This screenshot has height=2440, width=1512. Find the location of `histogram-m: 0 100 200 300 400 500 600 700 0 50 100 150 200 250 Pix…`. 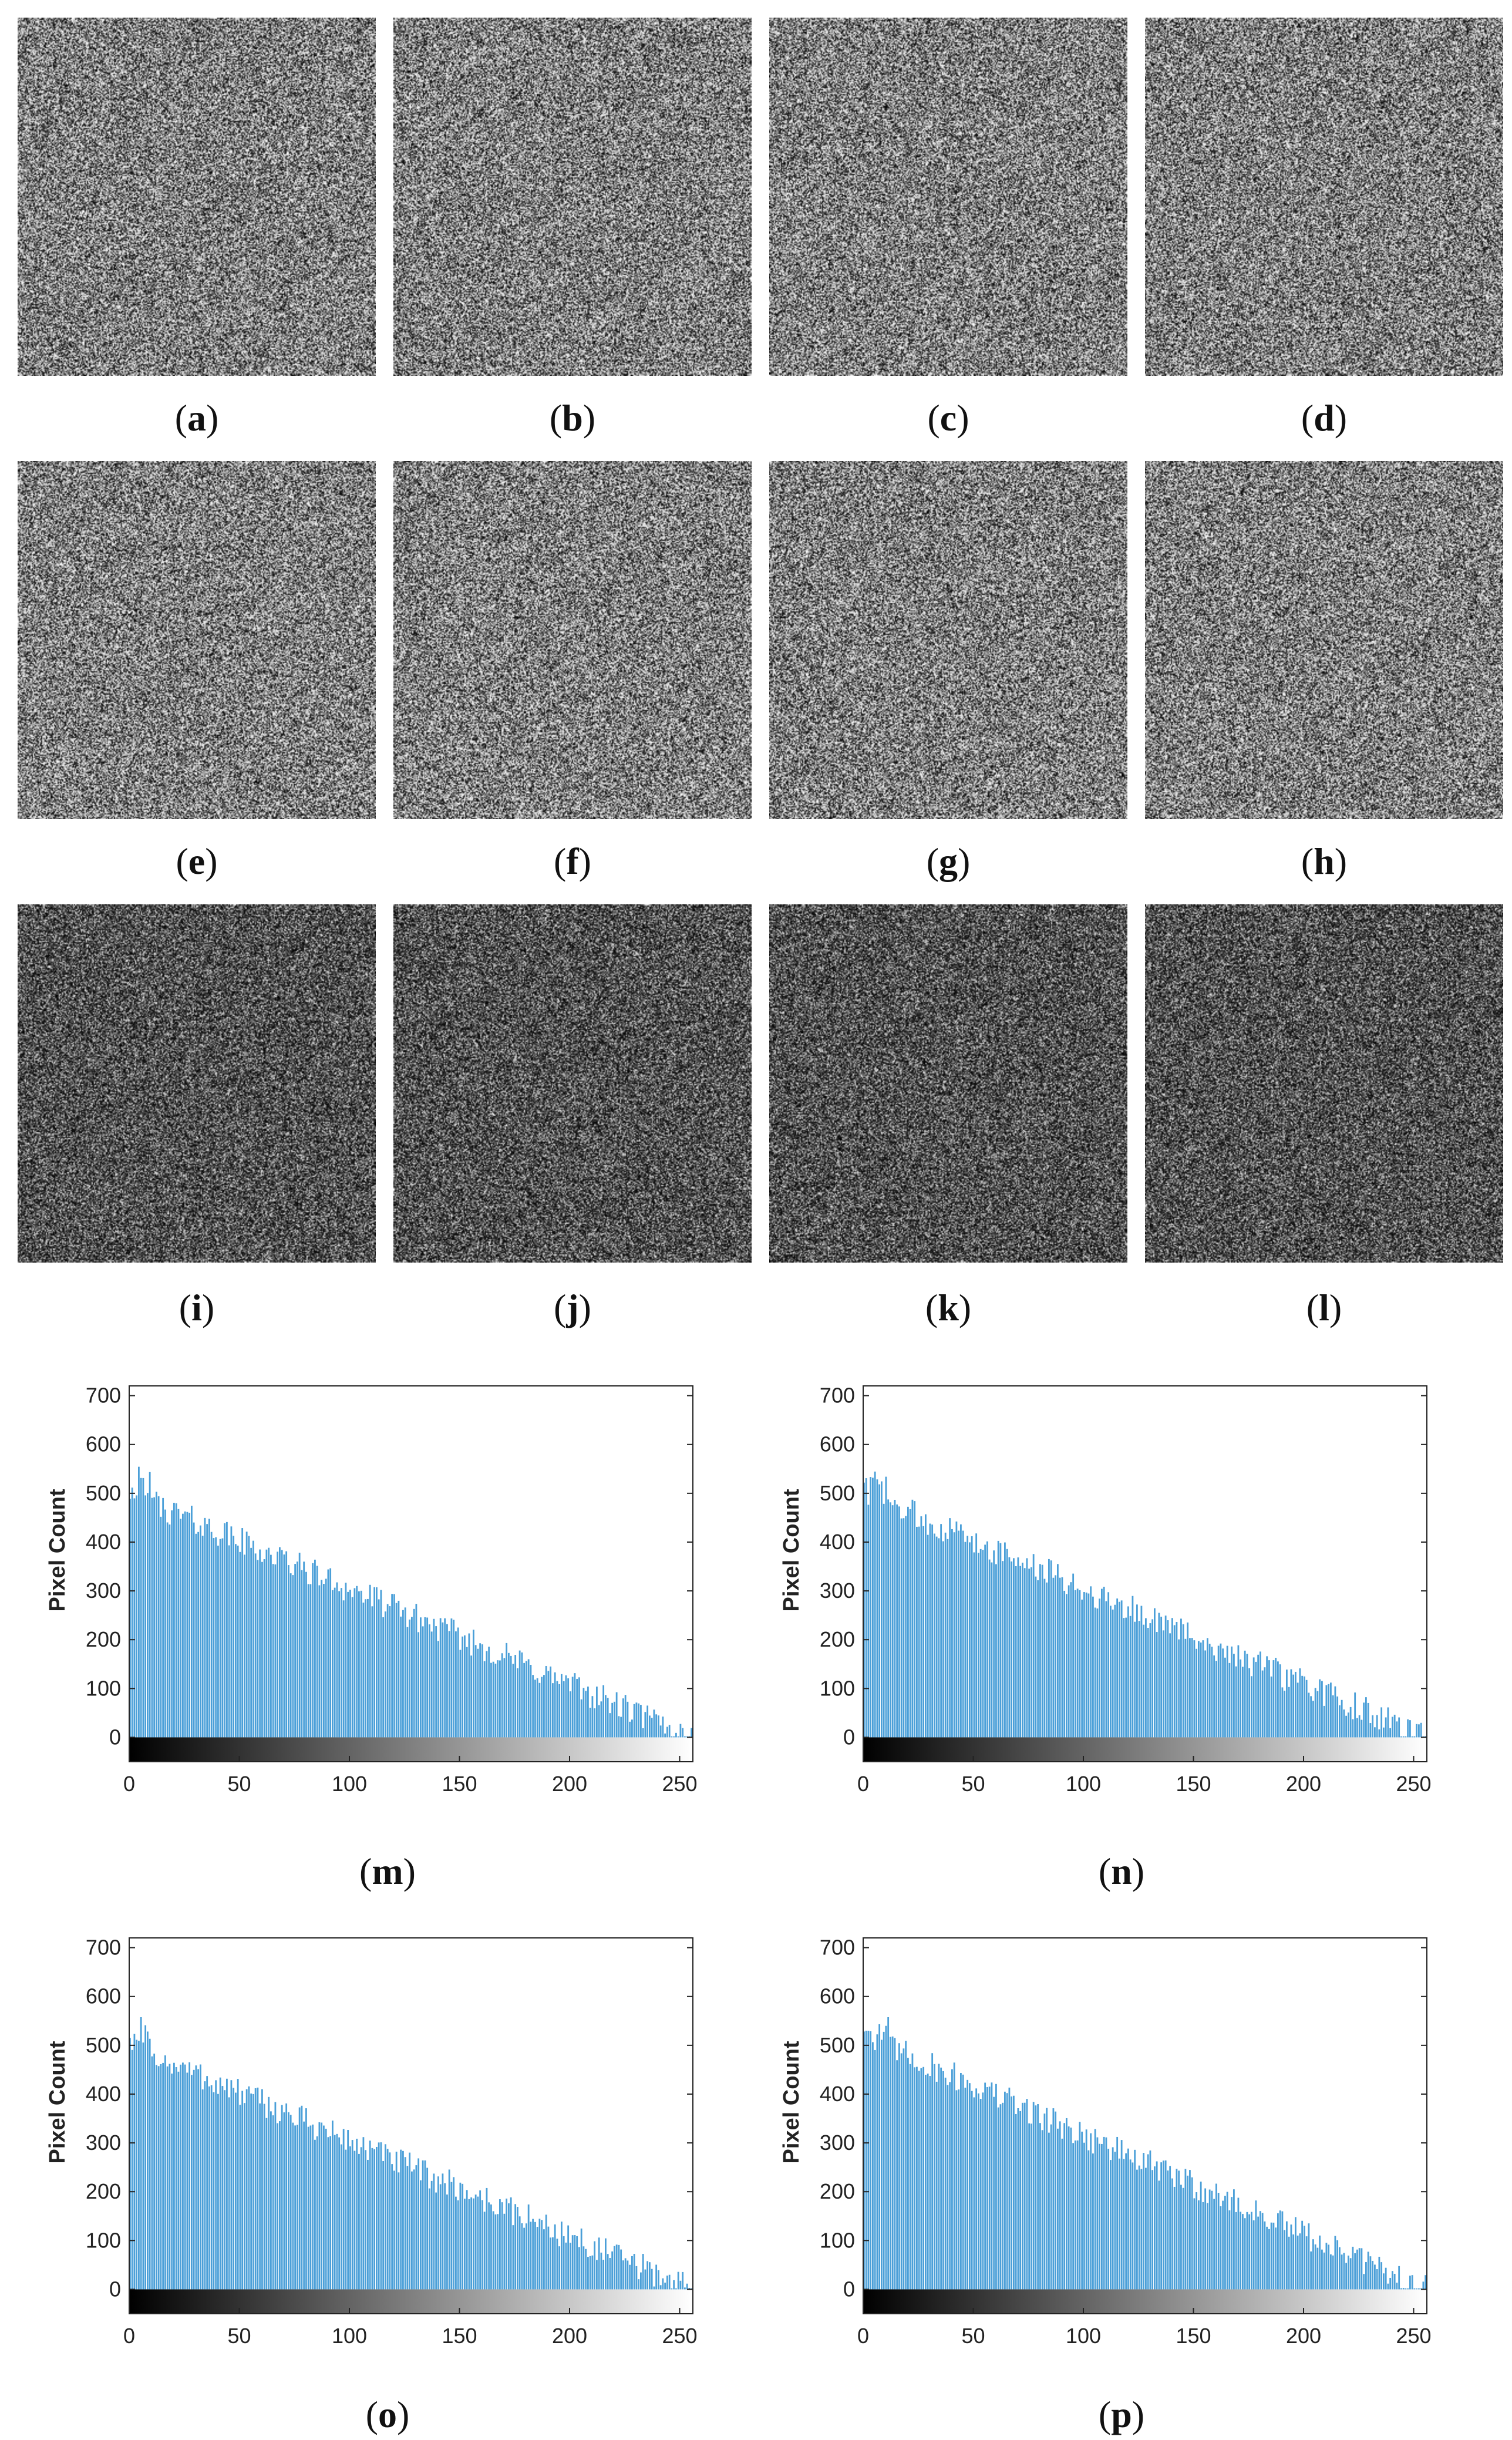

histogram-m: 0 100 200 300 400 500 600 700 0 50 100 150 200 250 Pix… is located at coordinates (371, 1590).